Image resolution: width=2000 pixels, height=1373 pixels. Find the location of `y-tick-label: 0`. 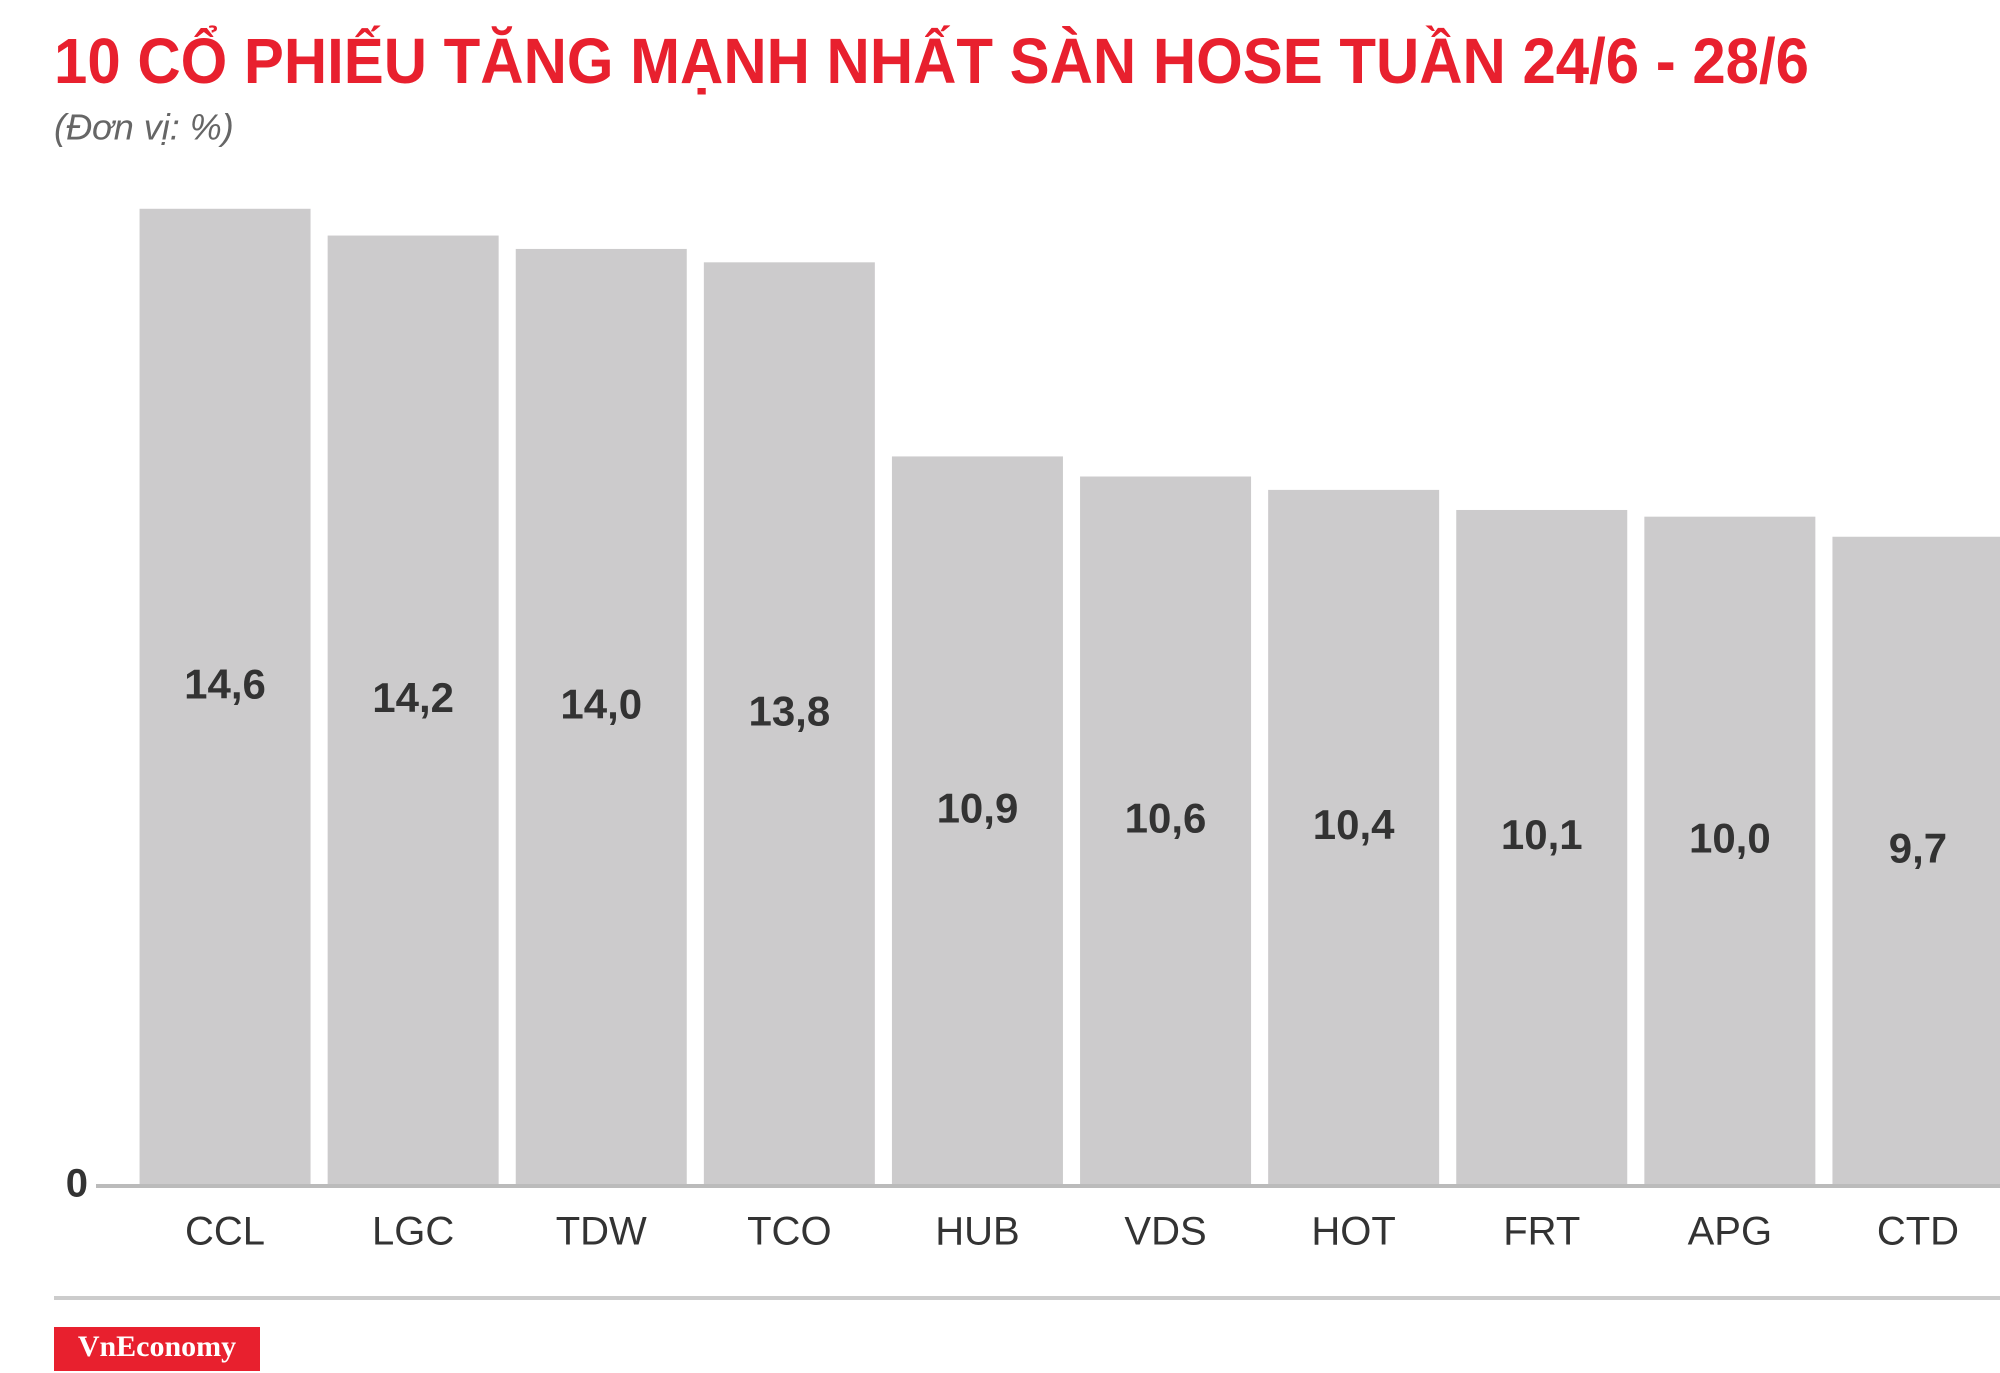

y-tick-label: 0 is located at coordinates (77, 1184).